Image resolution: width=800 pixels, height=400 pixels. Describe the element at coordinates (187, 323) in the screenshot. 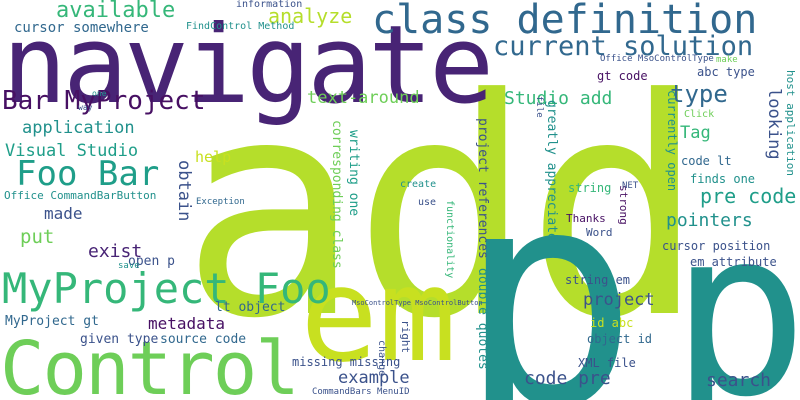

I see `word-metadata: metadata` at that location.